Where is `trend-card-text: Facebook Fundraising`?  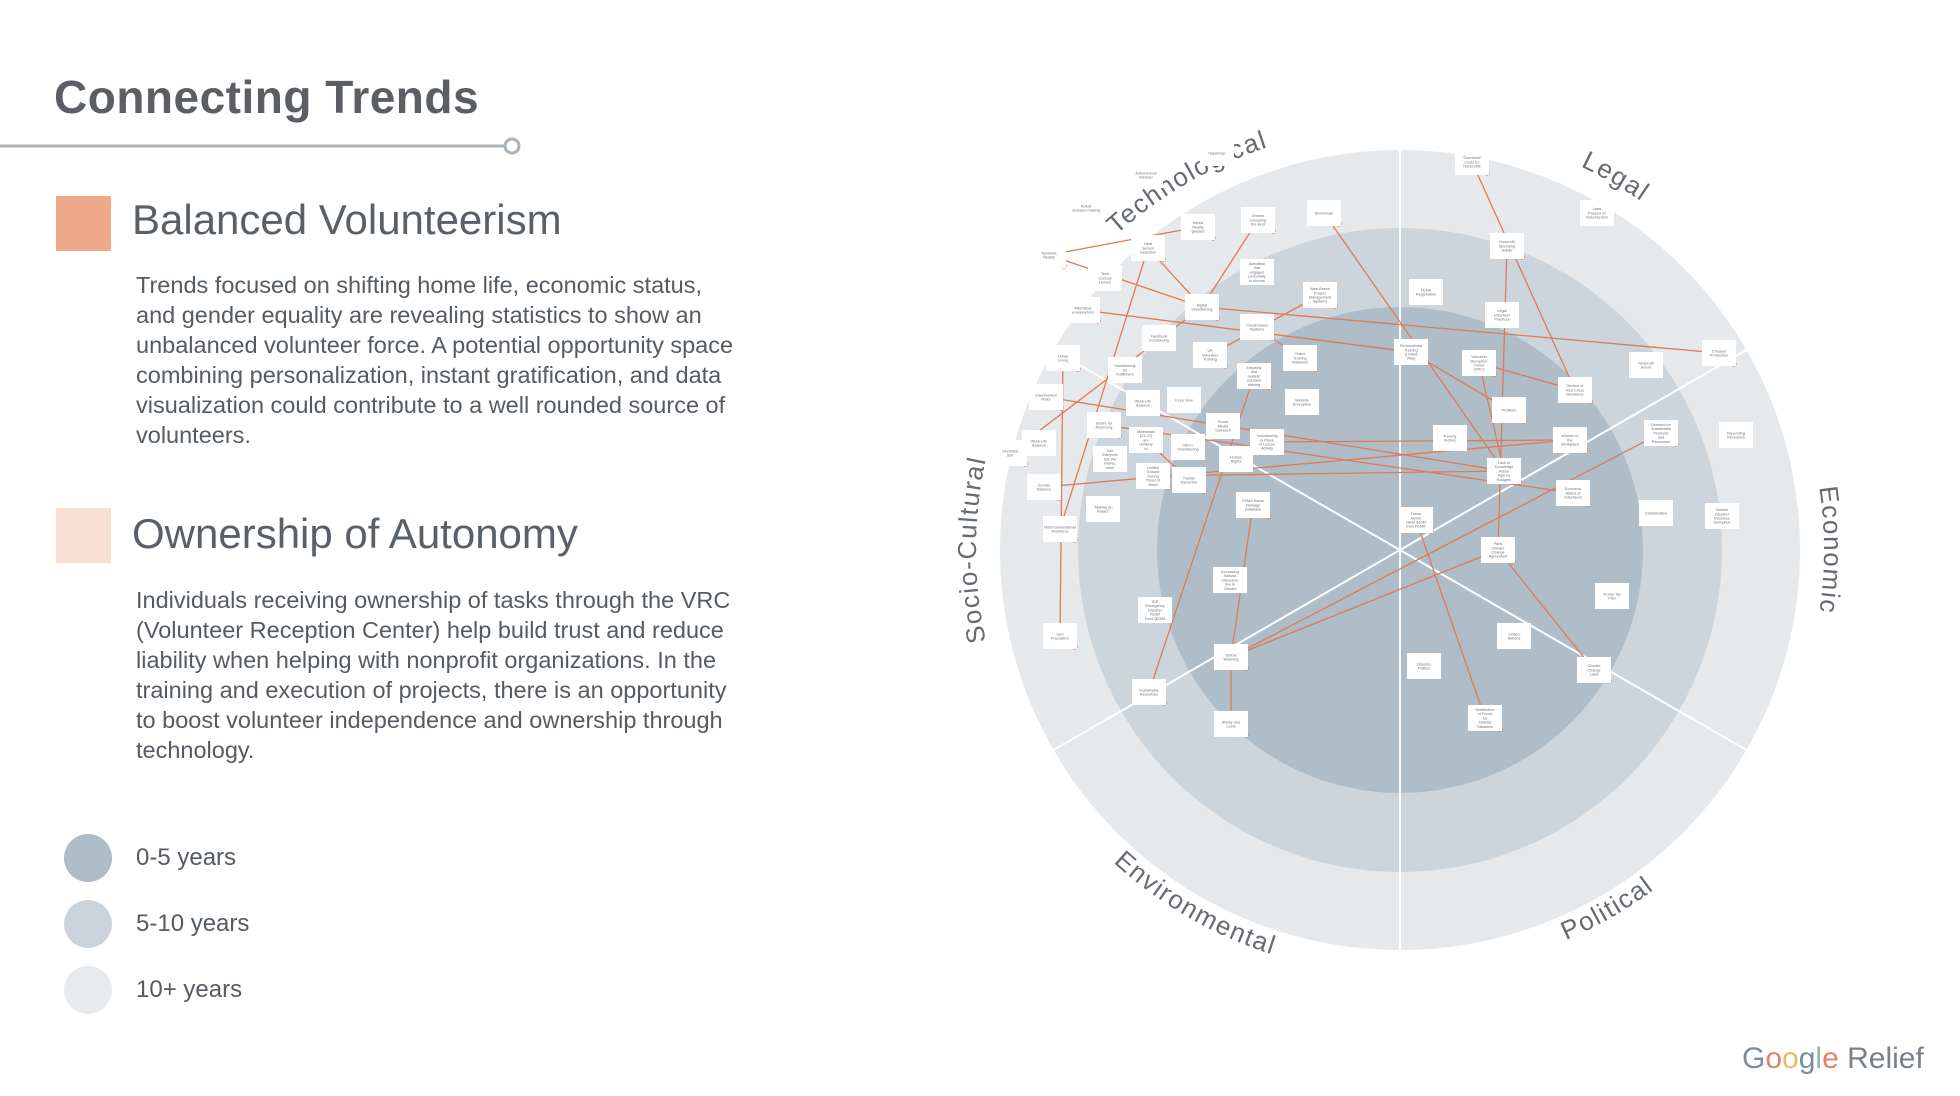 trend-card-text: Facebook Fundraising is located at coordinates (1159, 338).